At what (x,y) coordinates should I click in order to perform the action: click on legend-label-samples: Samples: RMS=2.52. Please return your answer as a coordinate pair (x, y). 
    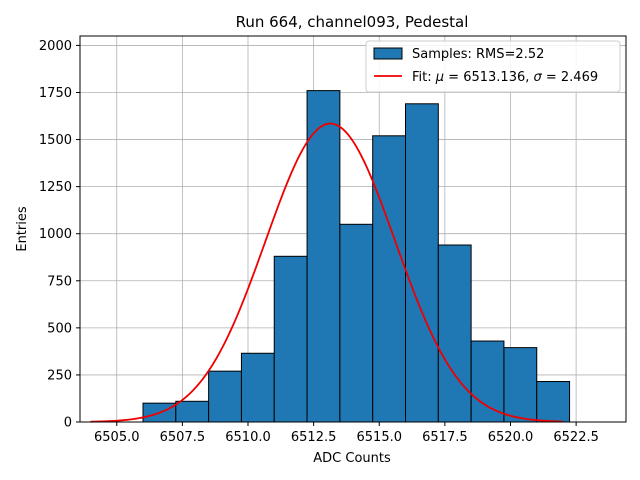
    Looking at the image, I should click on (478, 54).